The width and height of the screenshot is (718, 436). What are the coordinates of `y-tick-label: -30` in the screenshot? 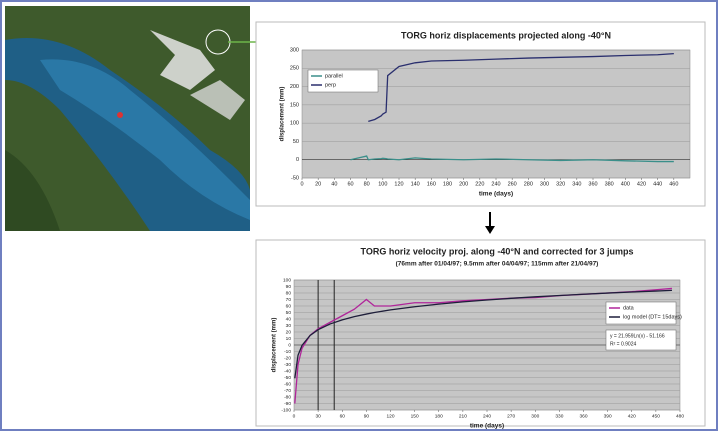 It's located at (287, 365).